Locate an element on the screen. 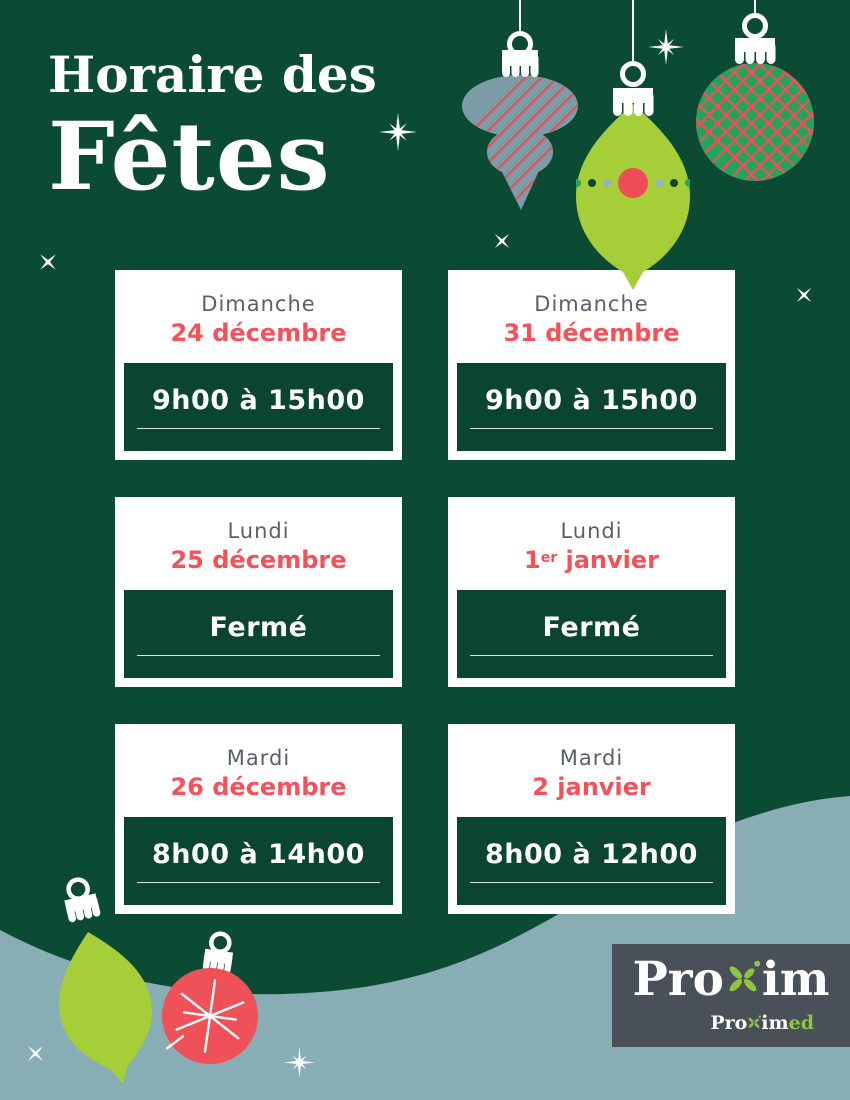 The width and height of the screenshot is (850, 1100). hours-panel: 8h00 à 12h00 is located at coordinates (591, 861).